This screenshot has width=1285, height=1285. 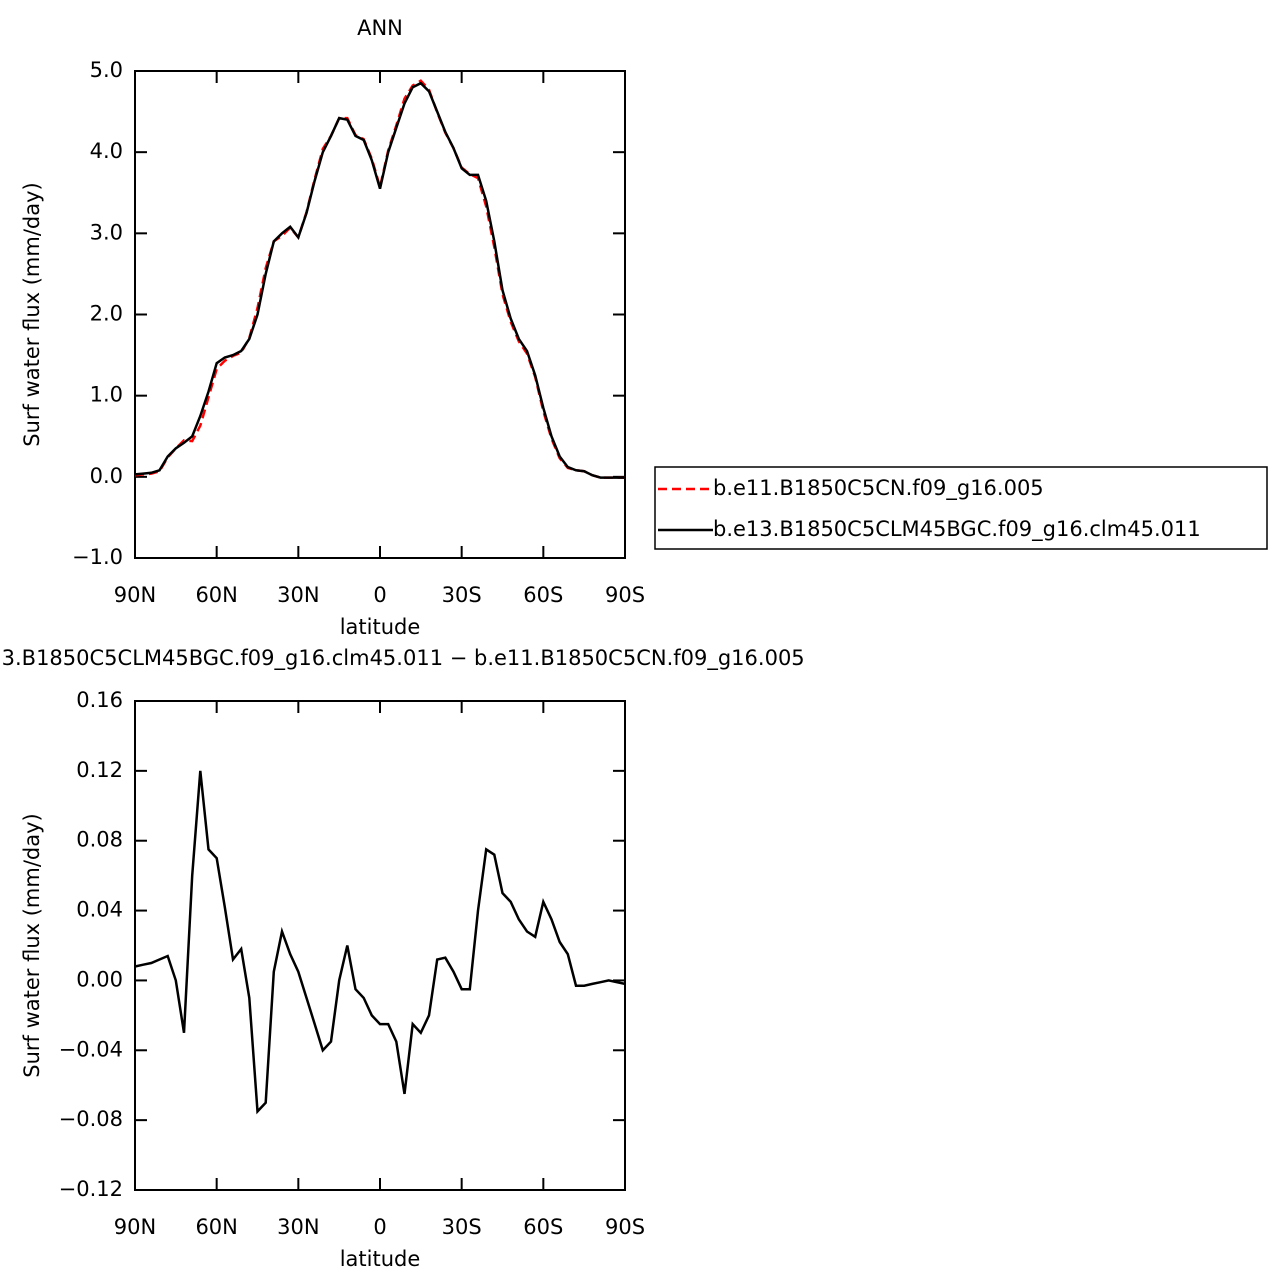 What do you see at coordinates (99, 840) in the screenshot?
I see `y-tick-label: 0.08` at bounding box center [99, 840].